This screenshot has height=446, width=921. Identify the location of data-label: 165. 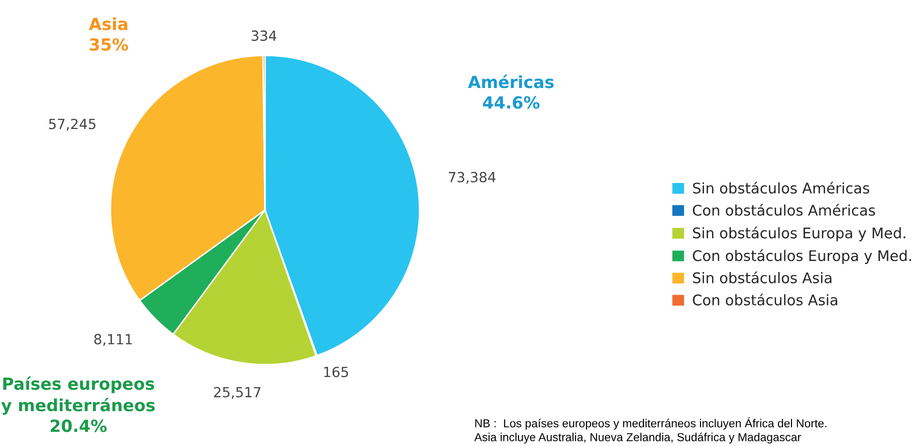
(336, 372).